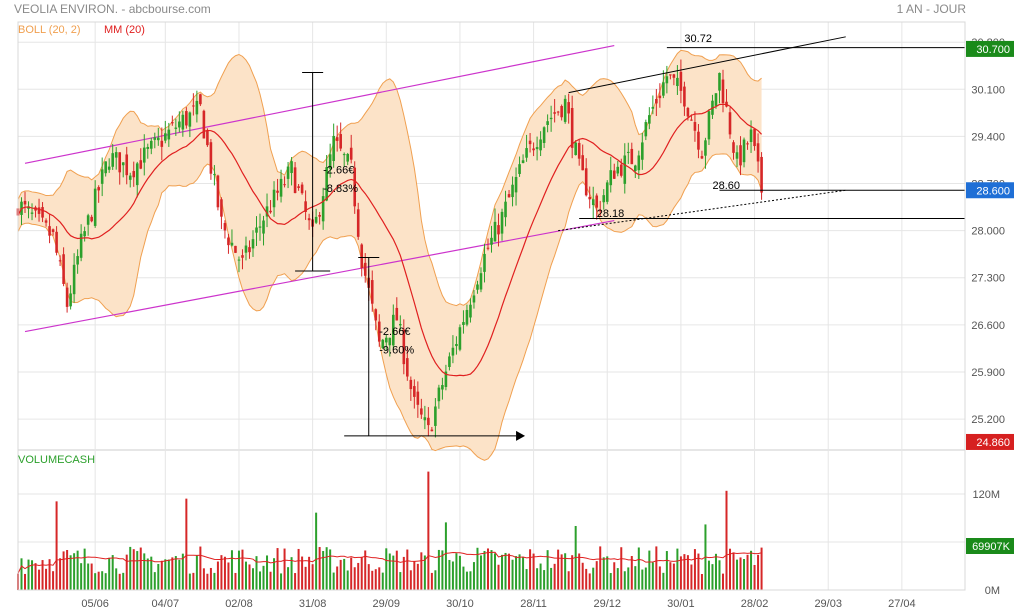  I want to click on chart-title: VEOLIA ENVIRON. - abcbourse.com, so click(112, 9).